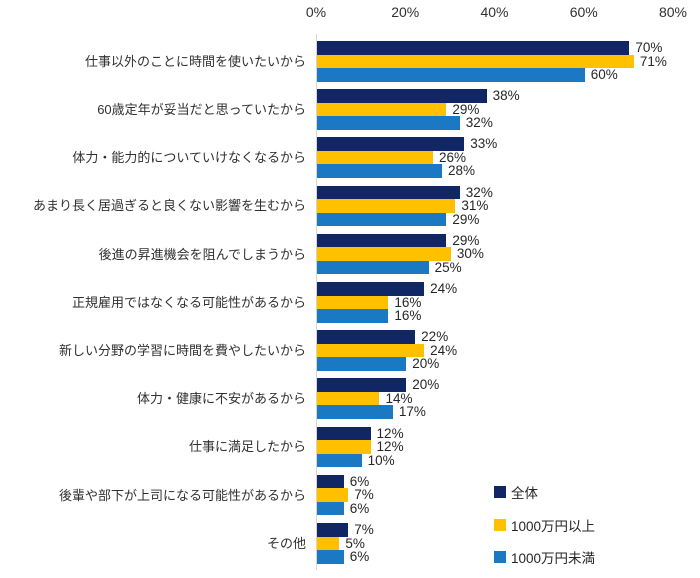 The height and width of the screenshot is (578, 700). Describe the element at coordinates (201, 109) in the screenshot. I see `category-label: 60歳定年が妥当だと思っていたから` at that location.